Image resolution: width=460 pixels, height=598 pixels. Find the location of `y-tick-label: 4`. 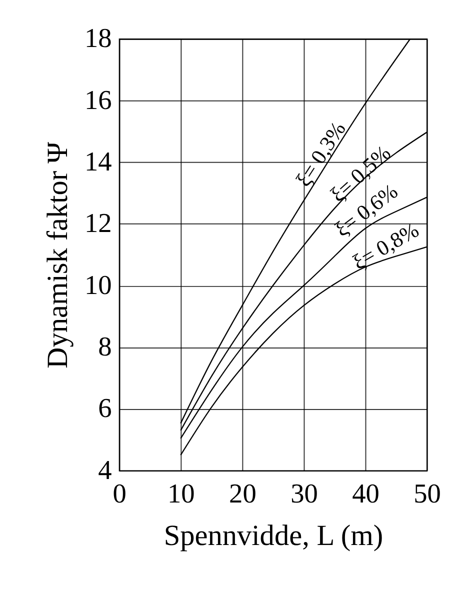

y-tick-label: 4 is located at coordinates (105, 469).